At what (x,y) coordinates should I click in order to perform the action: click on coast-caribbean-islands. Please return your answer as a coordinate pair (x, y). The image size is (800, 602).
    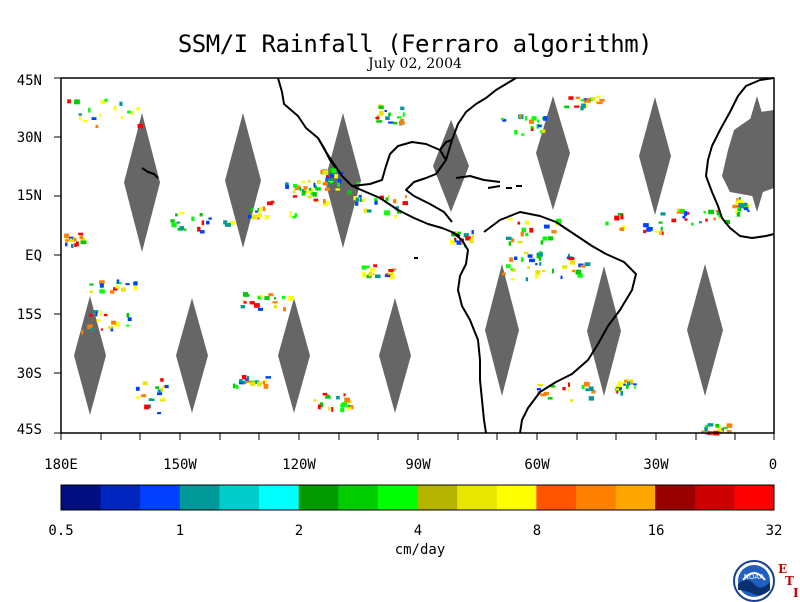
    Looking at the image, I should click on (488, 182).